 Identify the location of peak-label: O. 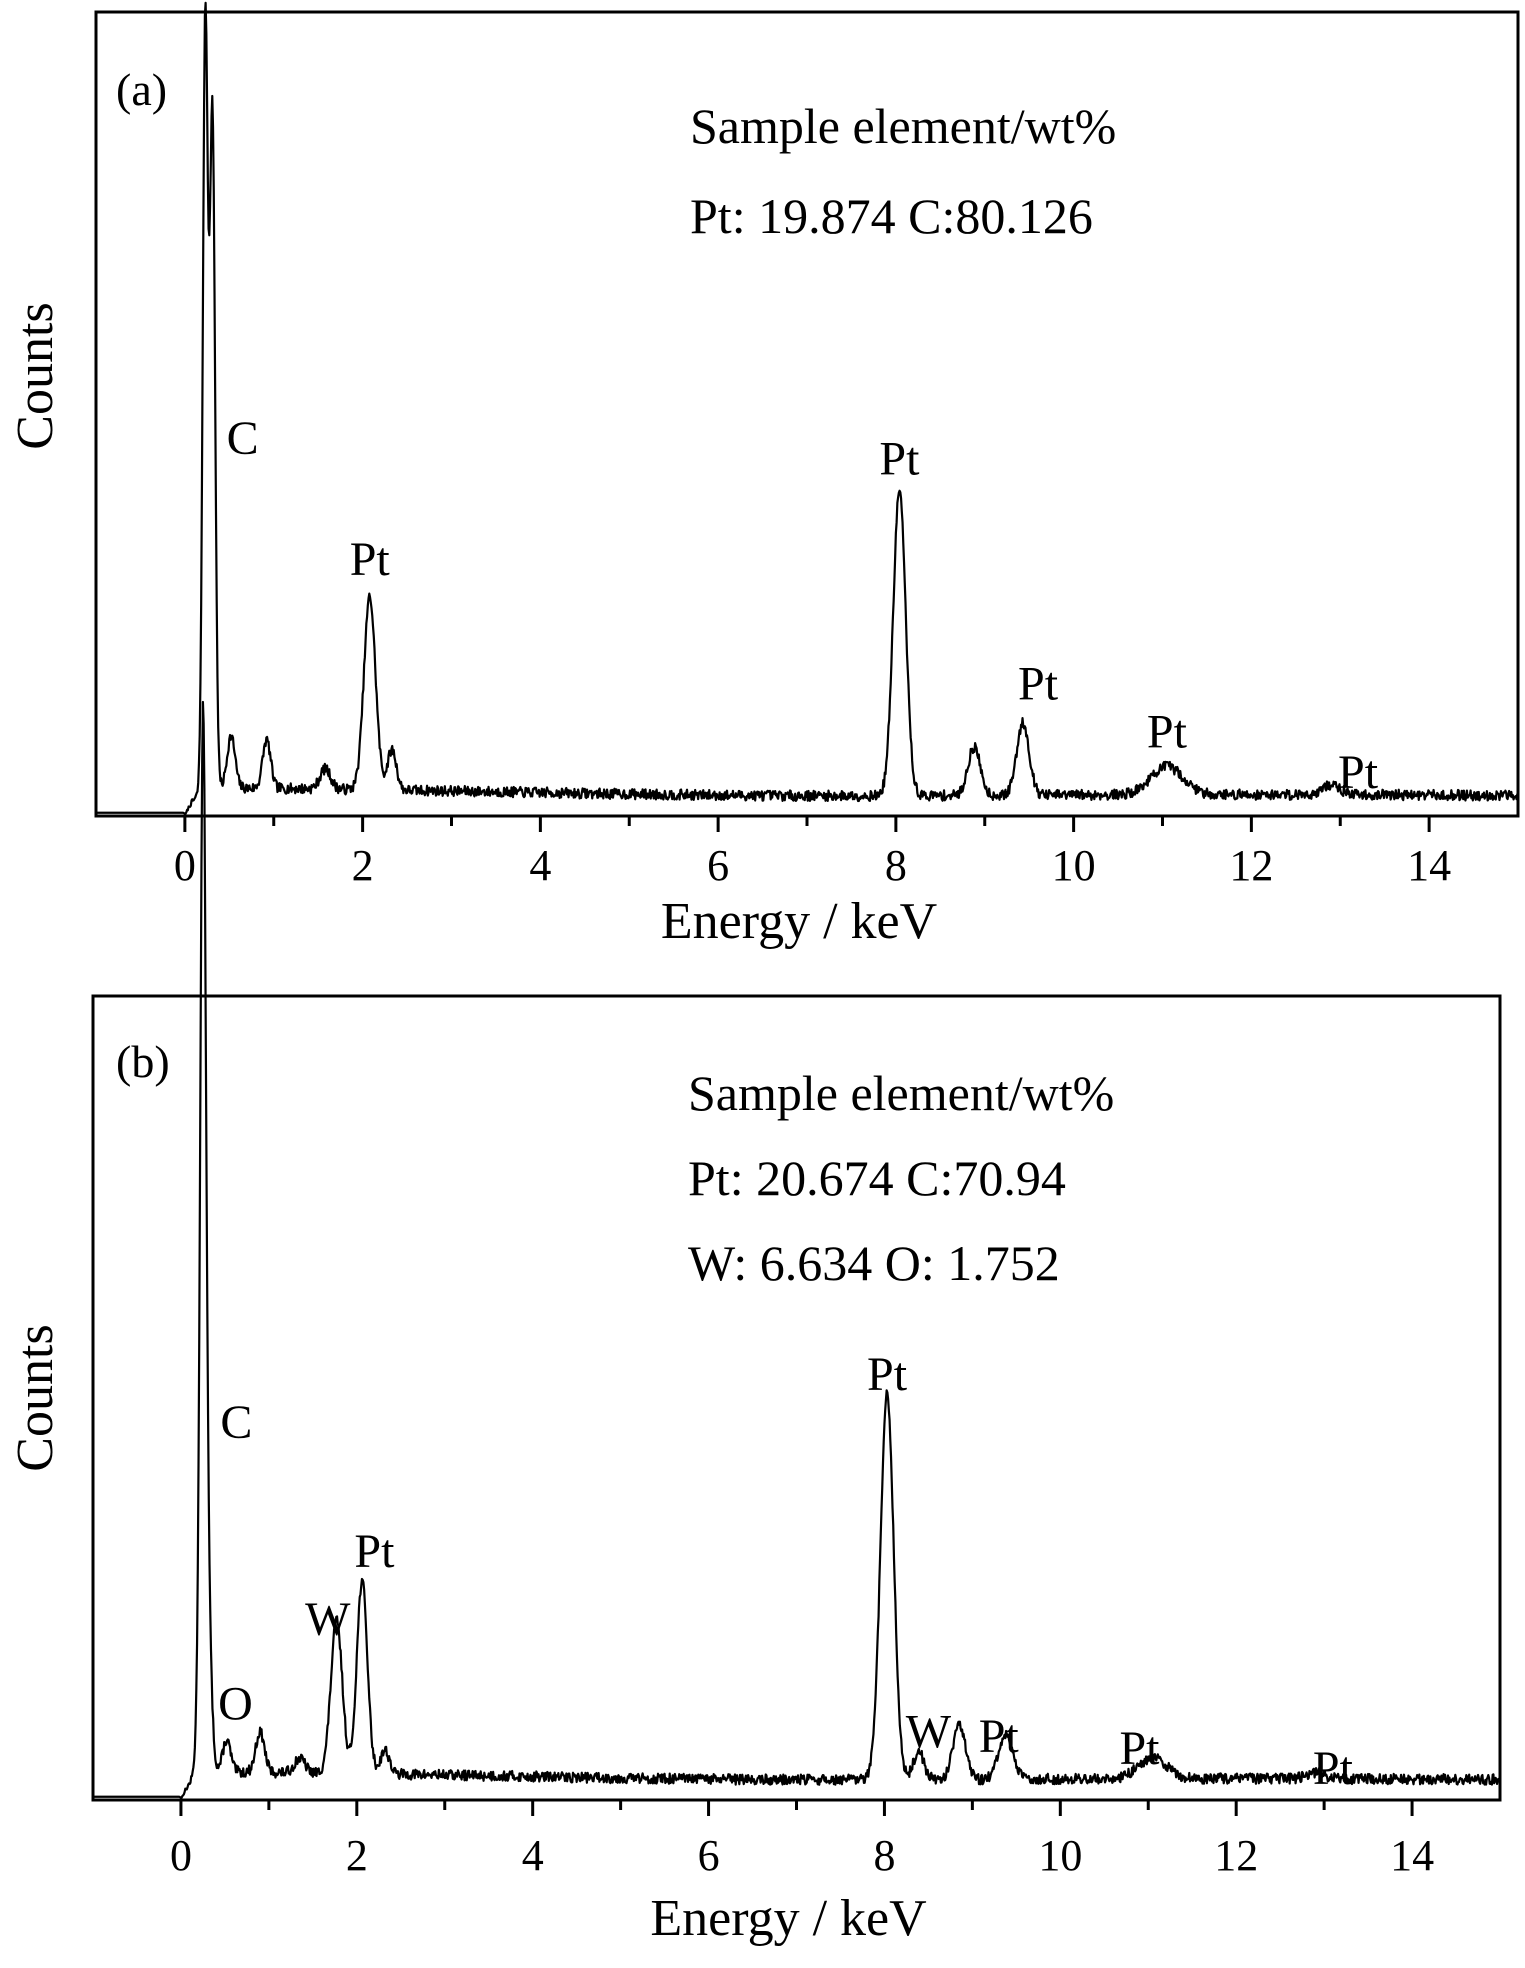
(235, 1704).